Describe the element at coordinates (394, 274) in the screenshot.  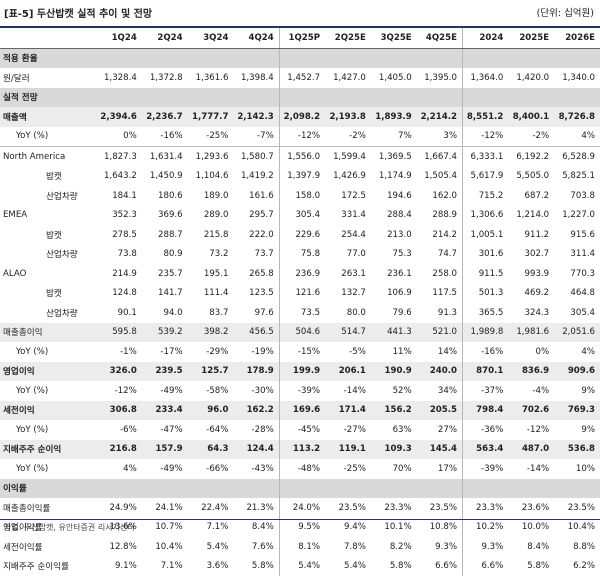
I see `table-cell: 236.1` at that location.